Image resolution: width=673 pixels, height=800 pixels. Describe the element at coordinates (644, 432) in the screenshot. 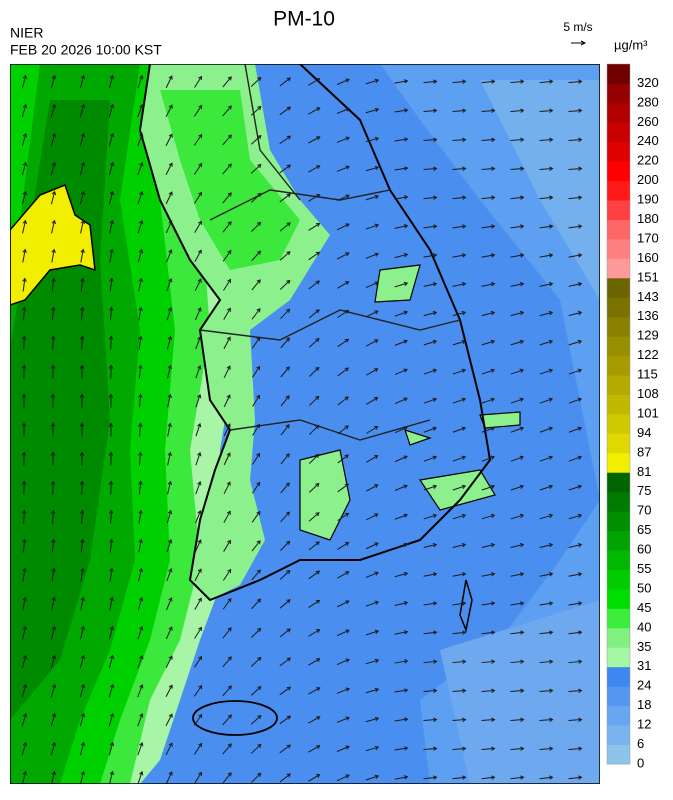

I see `colorbar-label: 94` at that location.